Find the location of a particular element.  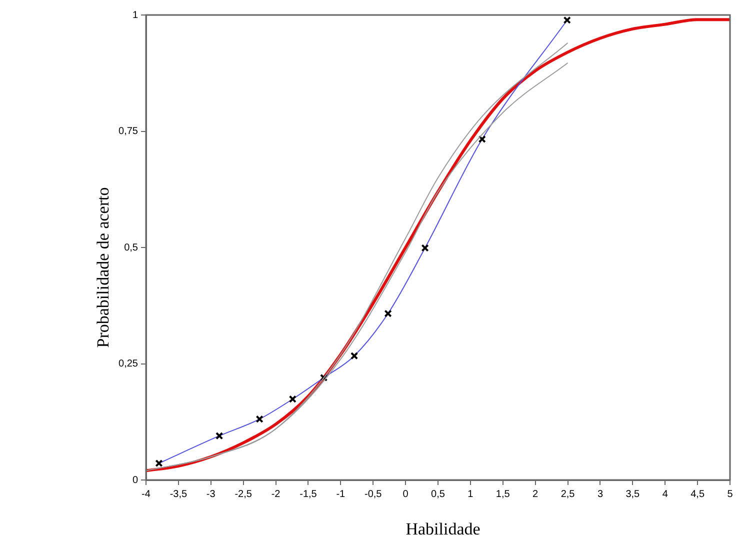

x-tick-label: -1 is located at coordinates (341, 494).